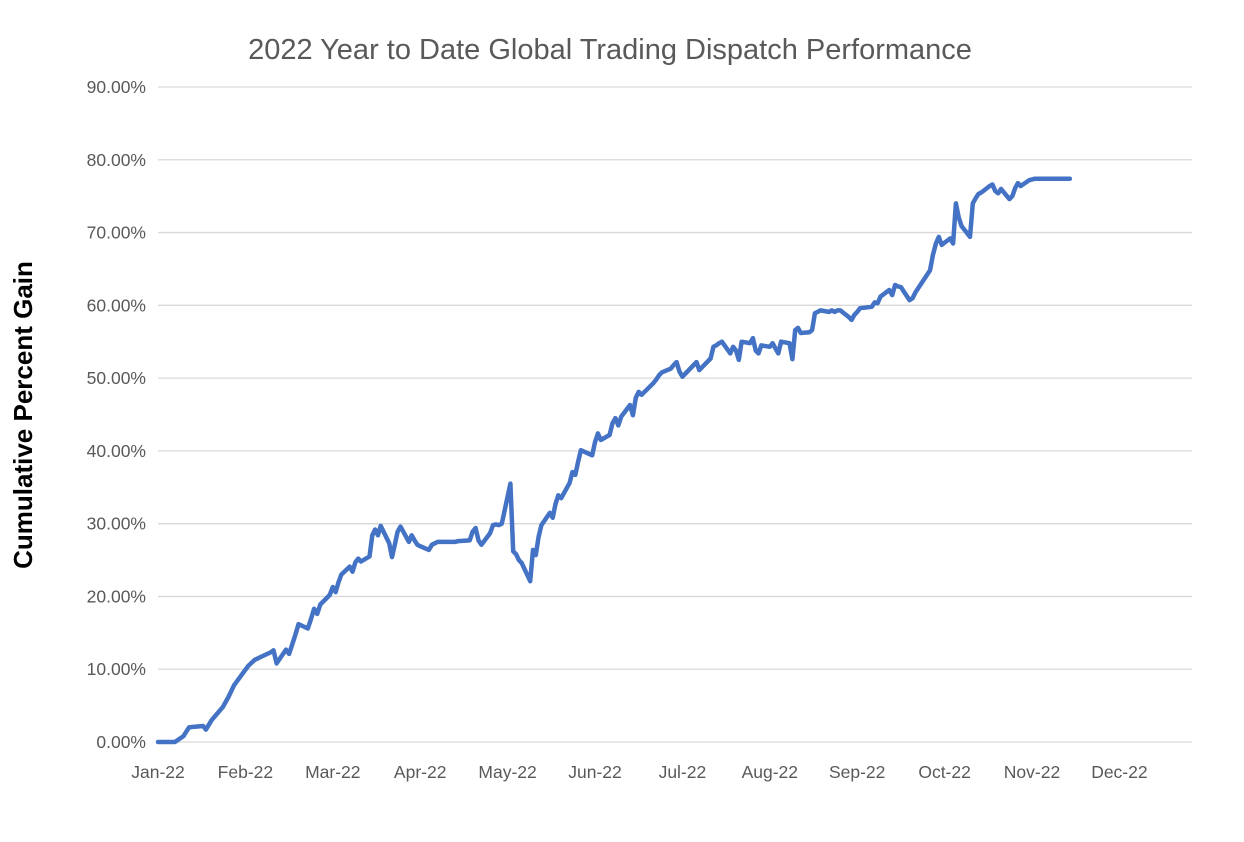 The width and height of the screenshot is (1244, 842). Describe the element at coordinates (116, 305) in the screenshot. I see `y-tick-label: 60.00%` at that location.